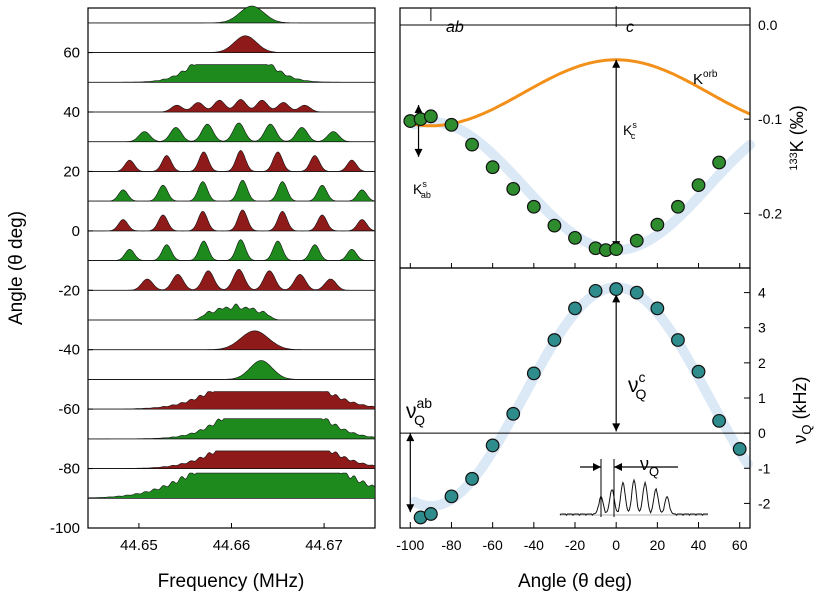 This screenshot has width=830, height=602. I want to click on left-x-tick-label: 44.67, so click(324, 545).